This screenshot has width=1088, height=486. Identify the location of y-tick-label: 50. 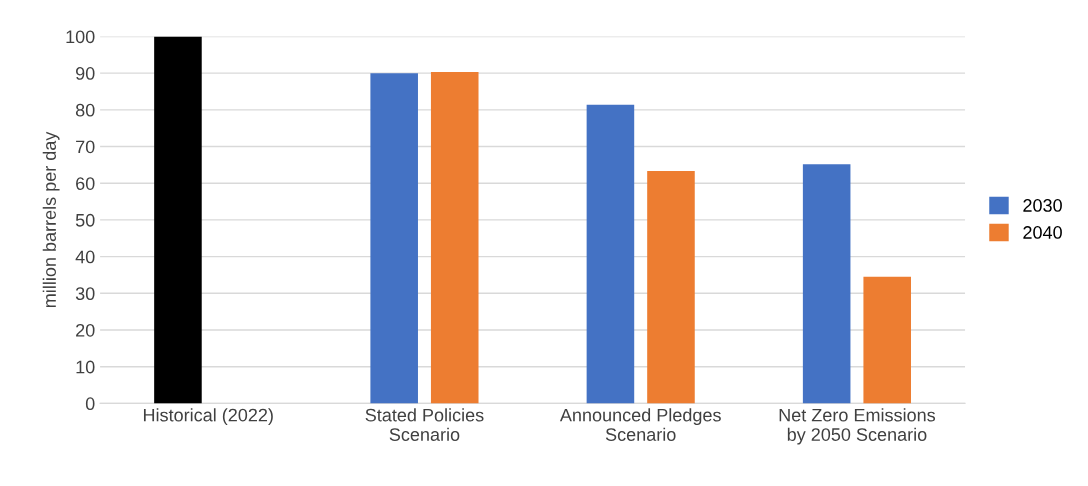
(85, 220).